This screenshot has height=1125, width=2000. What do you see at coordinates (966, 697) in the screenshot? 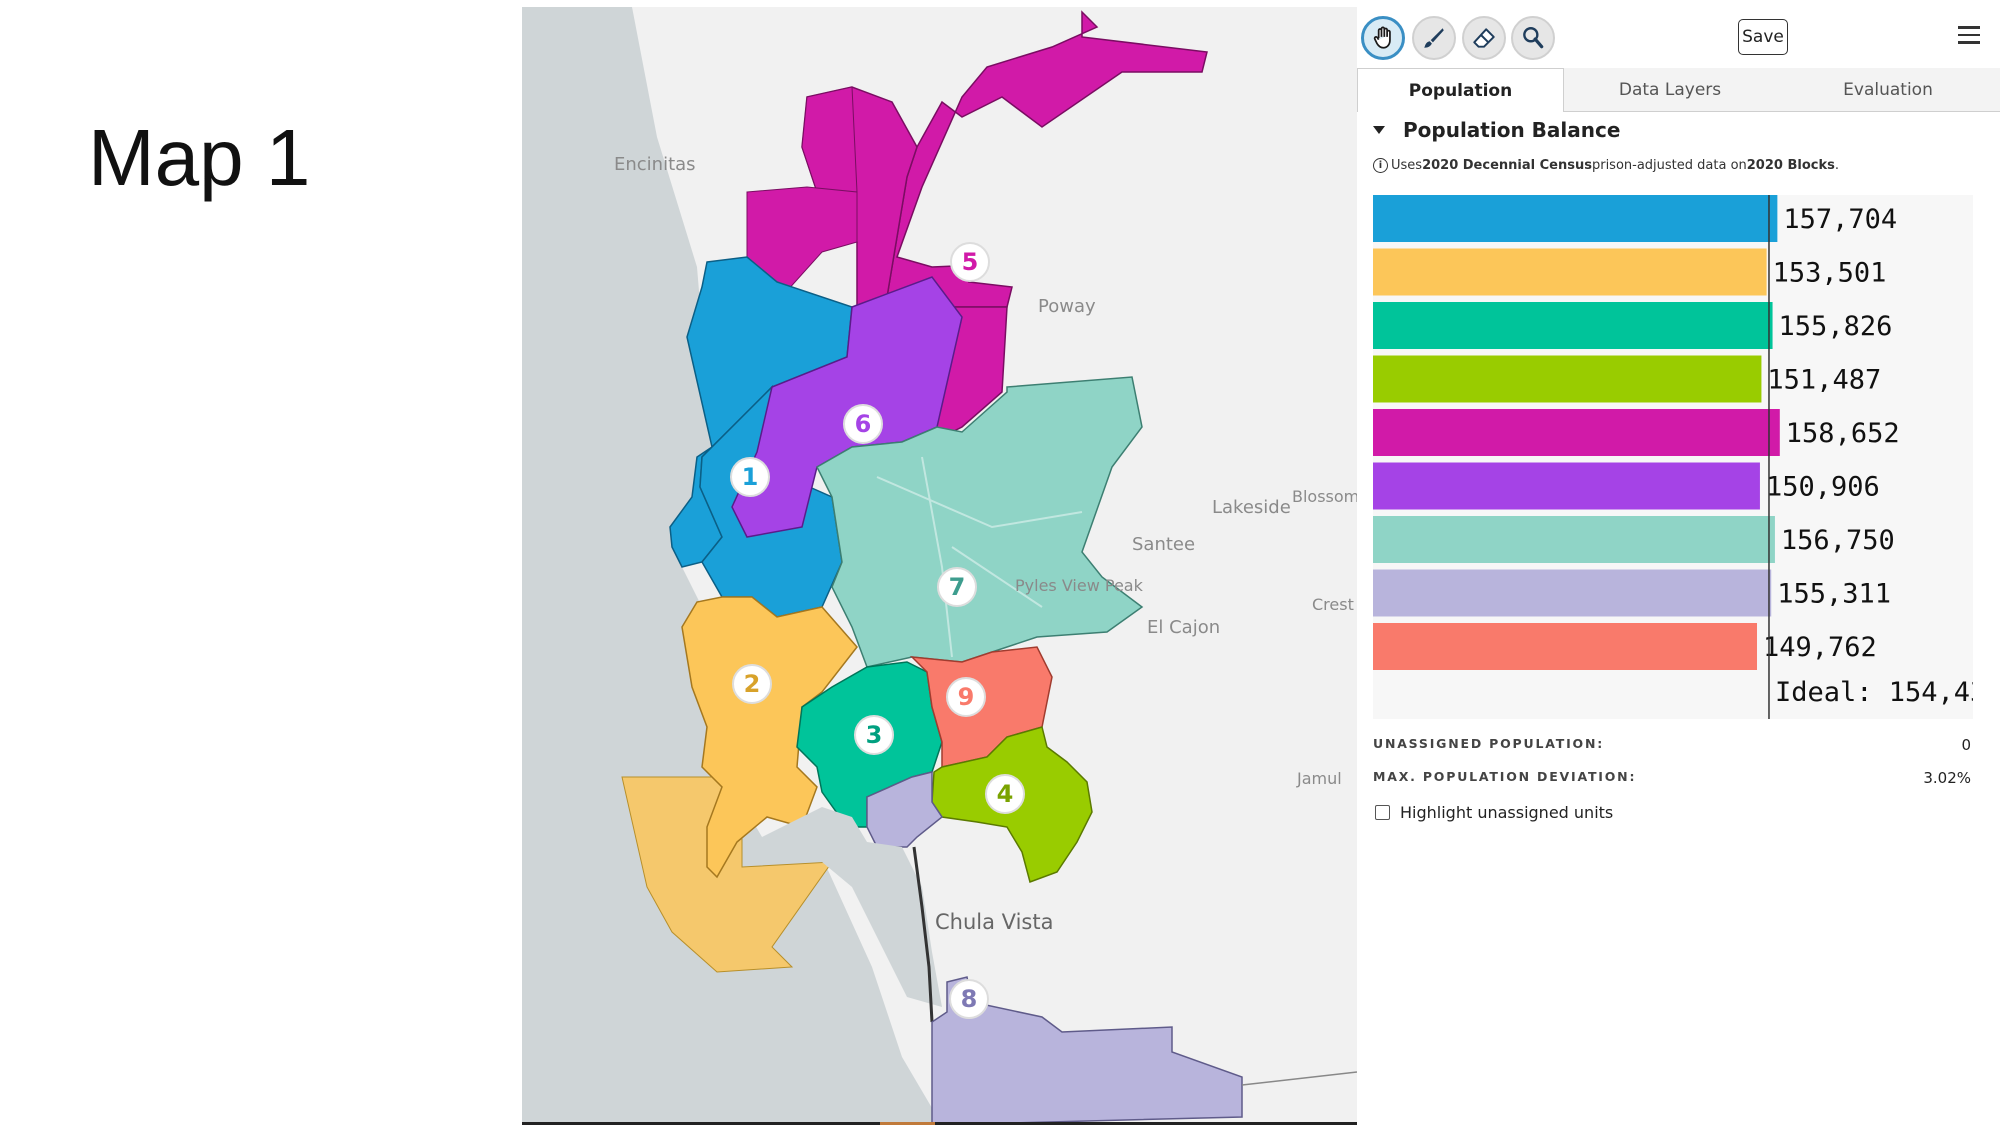
I see `district-badge-9: 9` at bounding box center [966, 697].